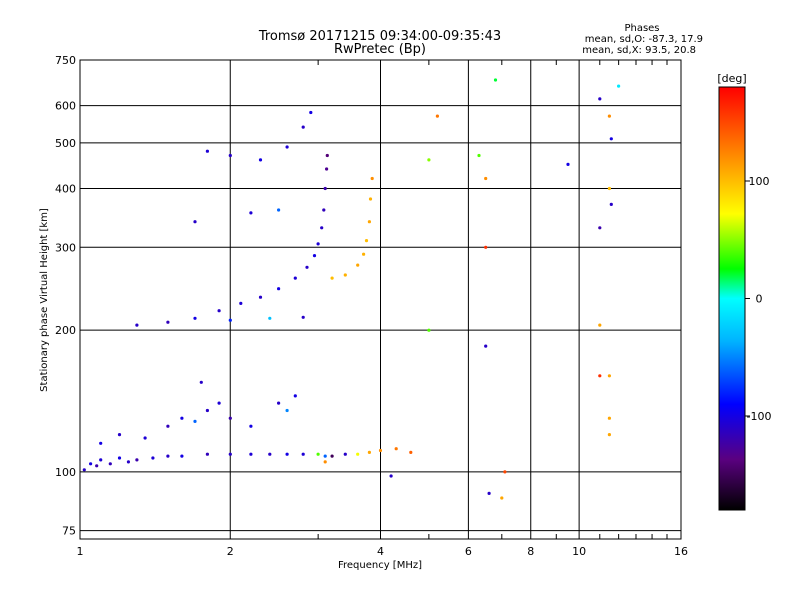 The width and height of the screenshot is (800, 600). Describe the element at coordinates (230, 551) in the screenshot. I see `x-tick-label: 2` at that location.